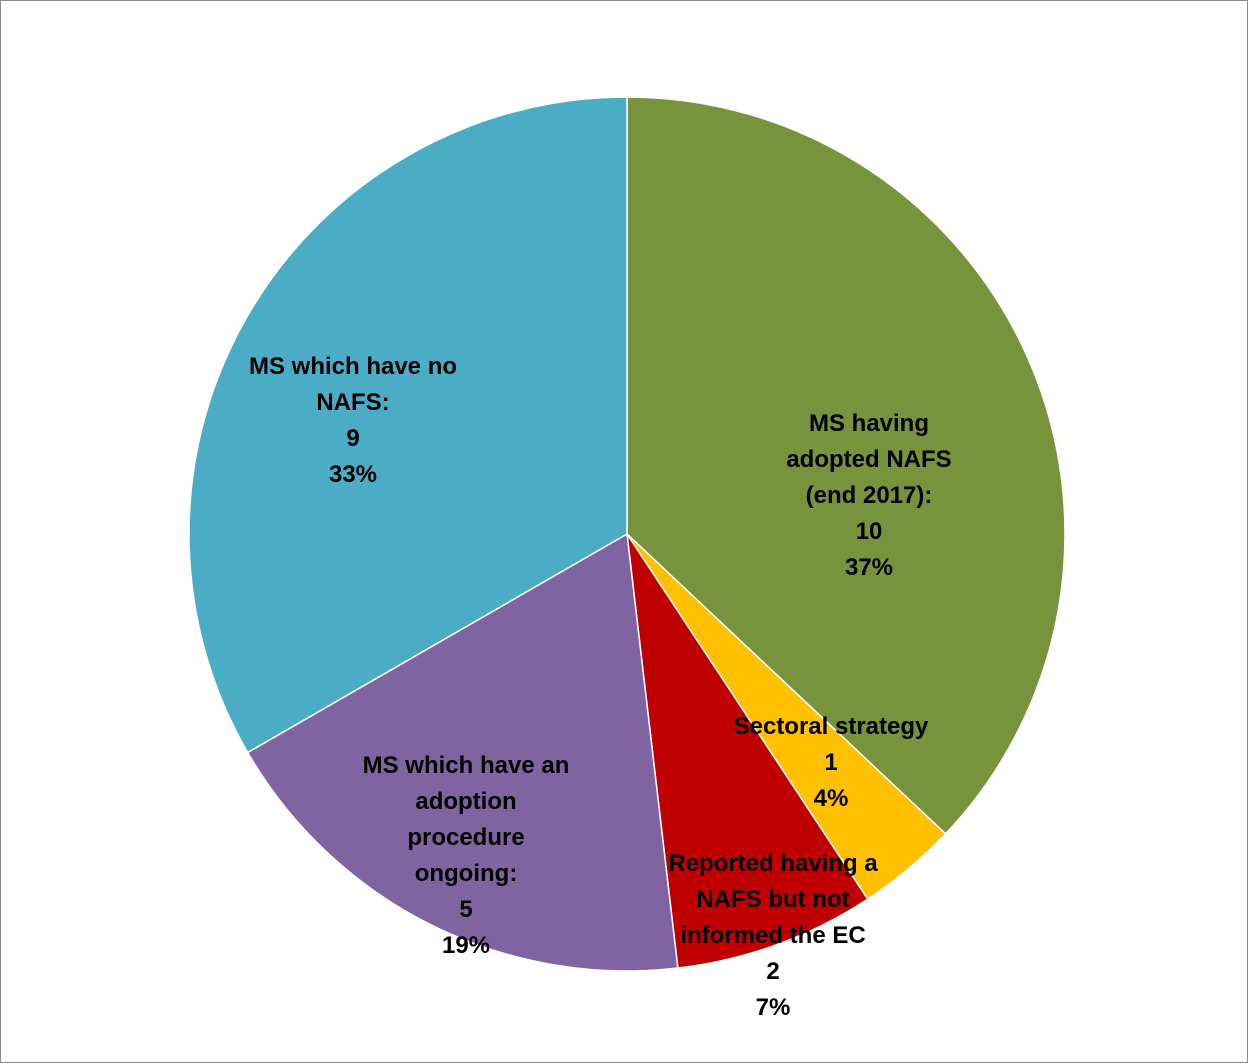 This screenshot has height=1064, width=1248. Describe the element at coordinates (466, 765) in the screenshot. I see `data-label-text-4-1: MS which have an` at that location.